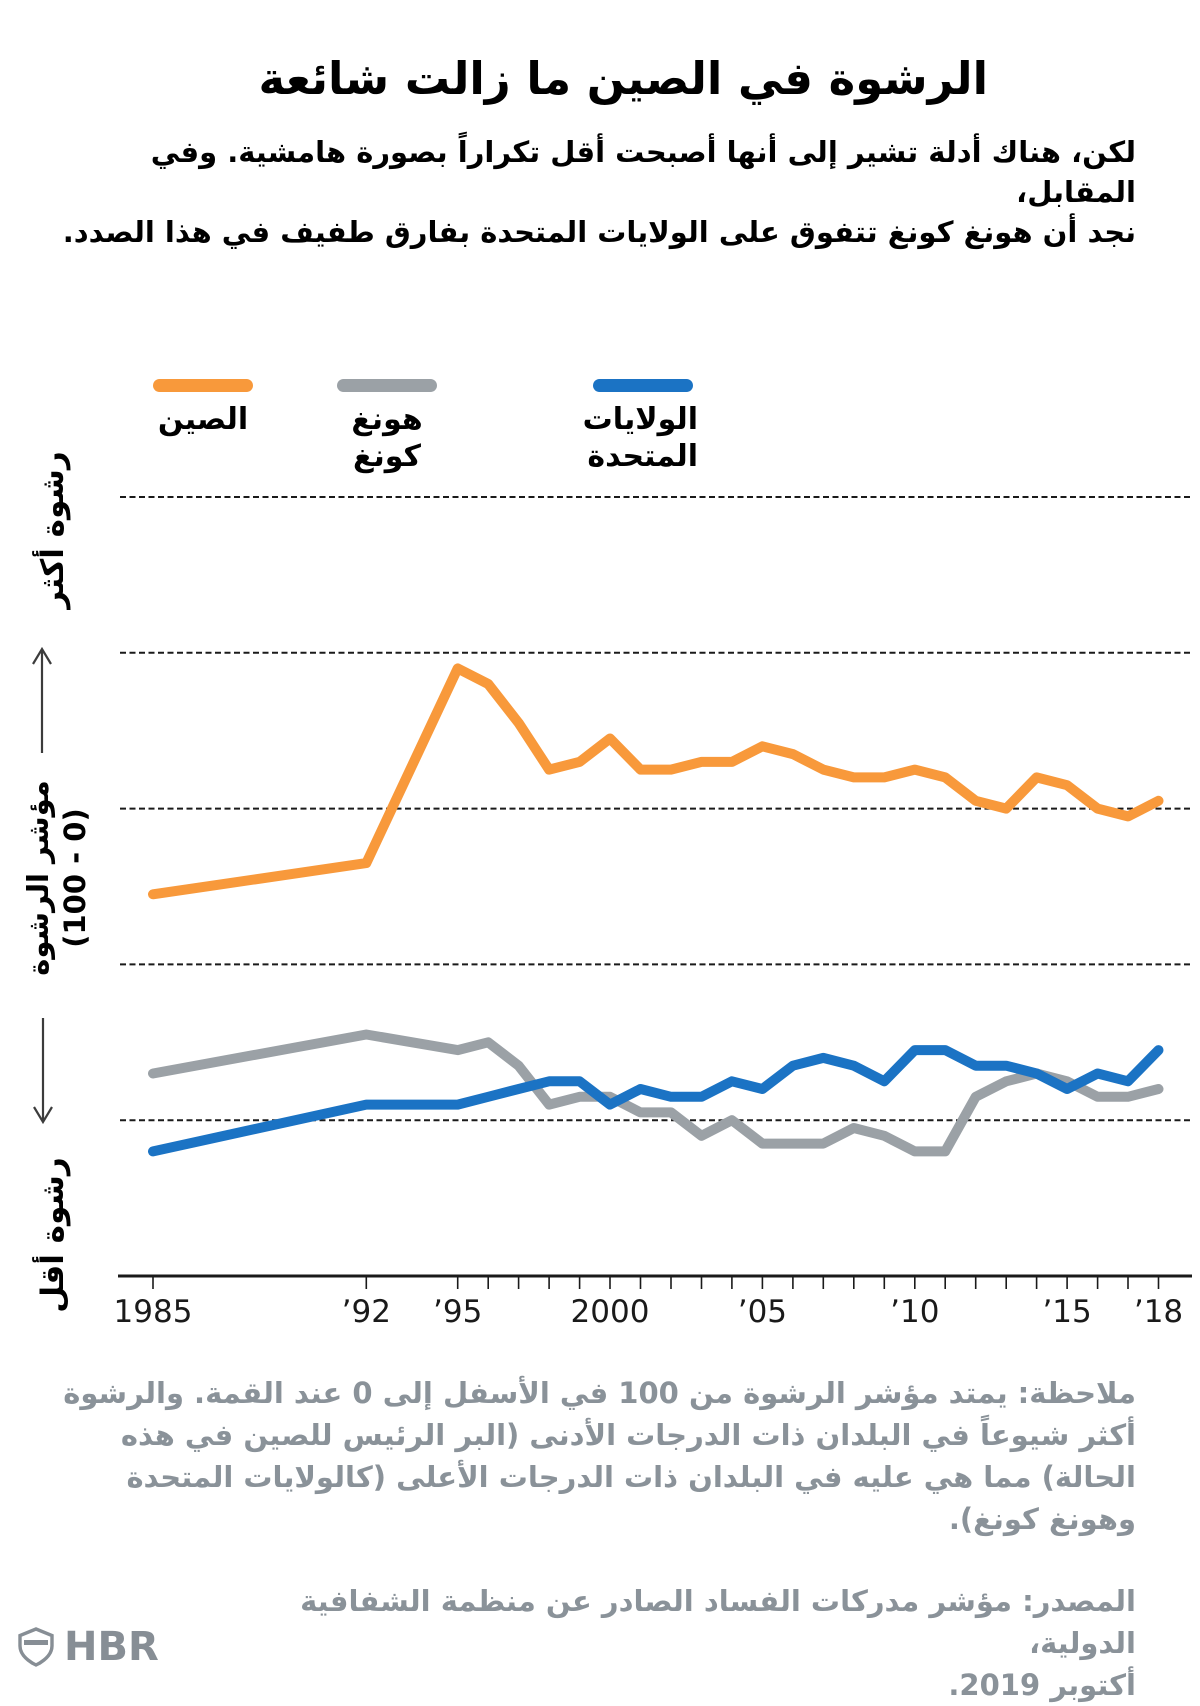  What do you see at coordinates (42, 699) in the screenshot?
I see `arrow-up-icon` at bounding box center [42, 699].